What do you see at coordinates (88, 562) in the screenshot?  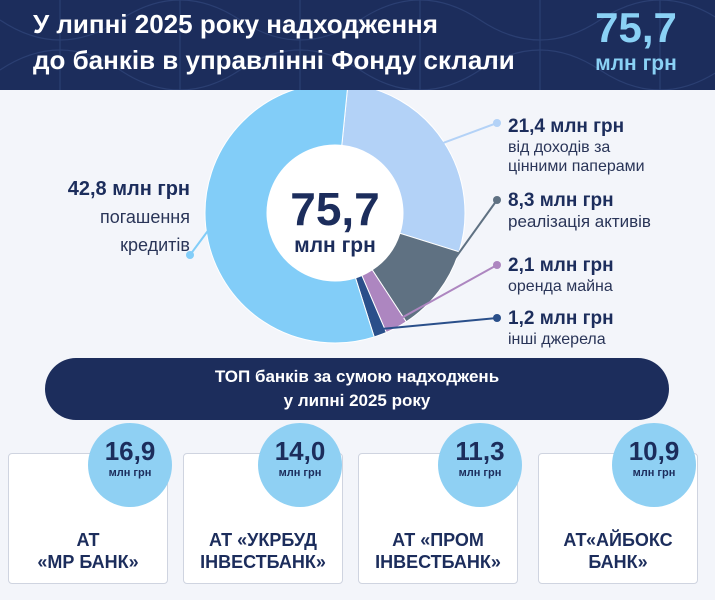 I see `bank-name-1-line-2: «МР БАНК»` at bounding box center [88, 562].